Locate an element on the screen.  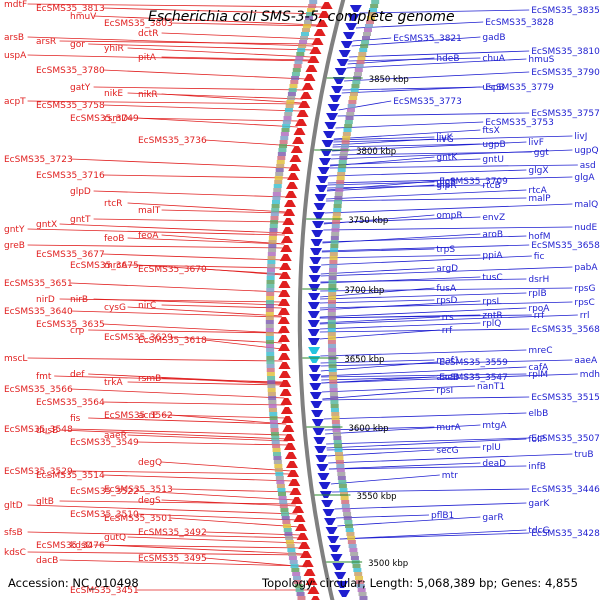
kbp-label: 3500 kbp is located at coordinates (388, 564).